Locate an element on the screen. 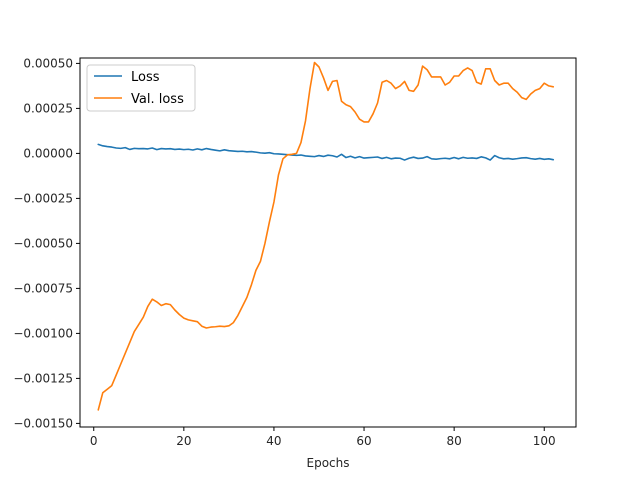 The image size is (640, 480). legend-label-loss: Loss is located at coordinates (145, 77).